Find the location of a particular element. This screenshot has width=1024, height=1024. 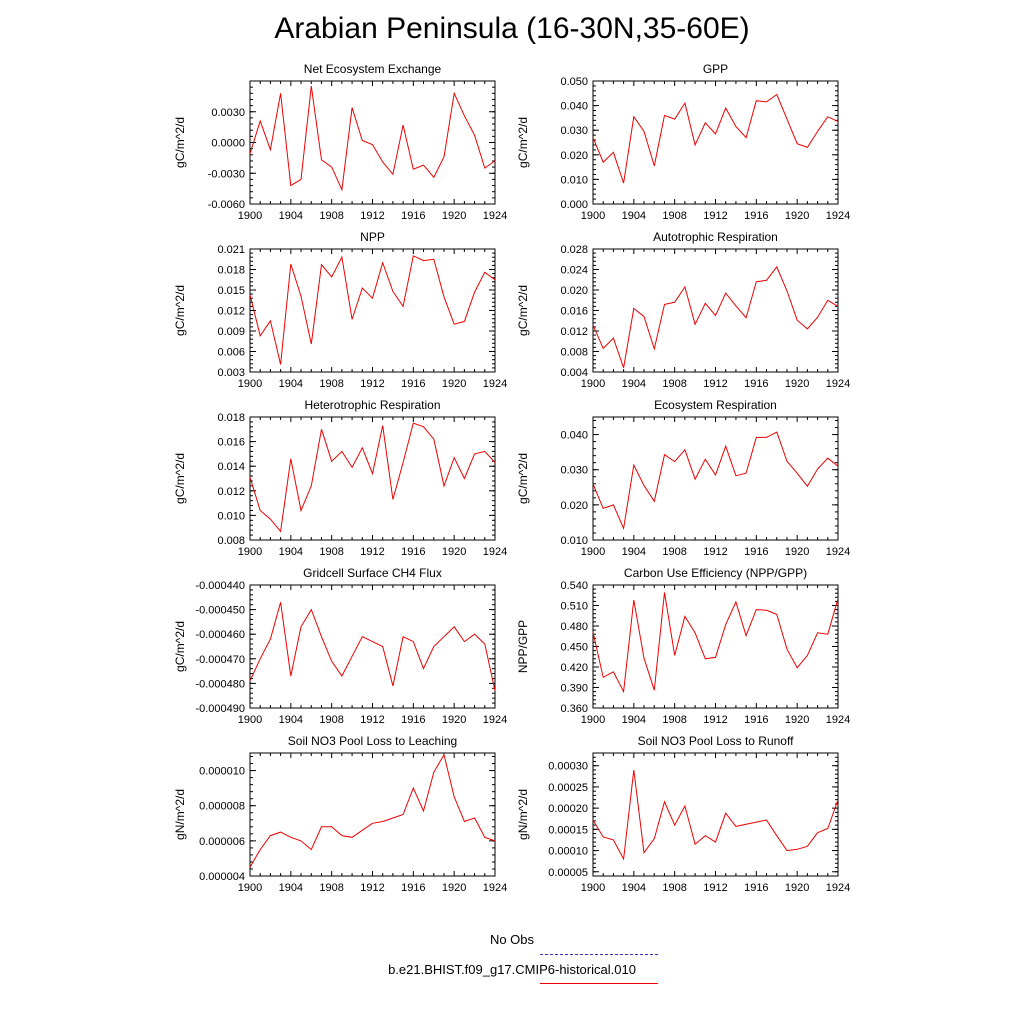

panel-title: Soil NO3 Pool Loss to Leaching is located at coordinates (372, 741).